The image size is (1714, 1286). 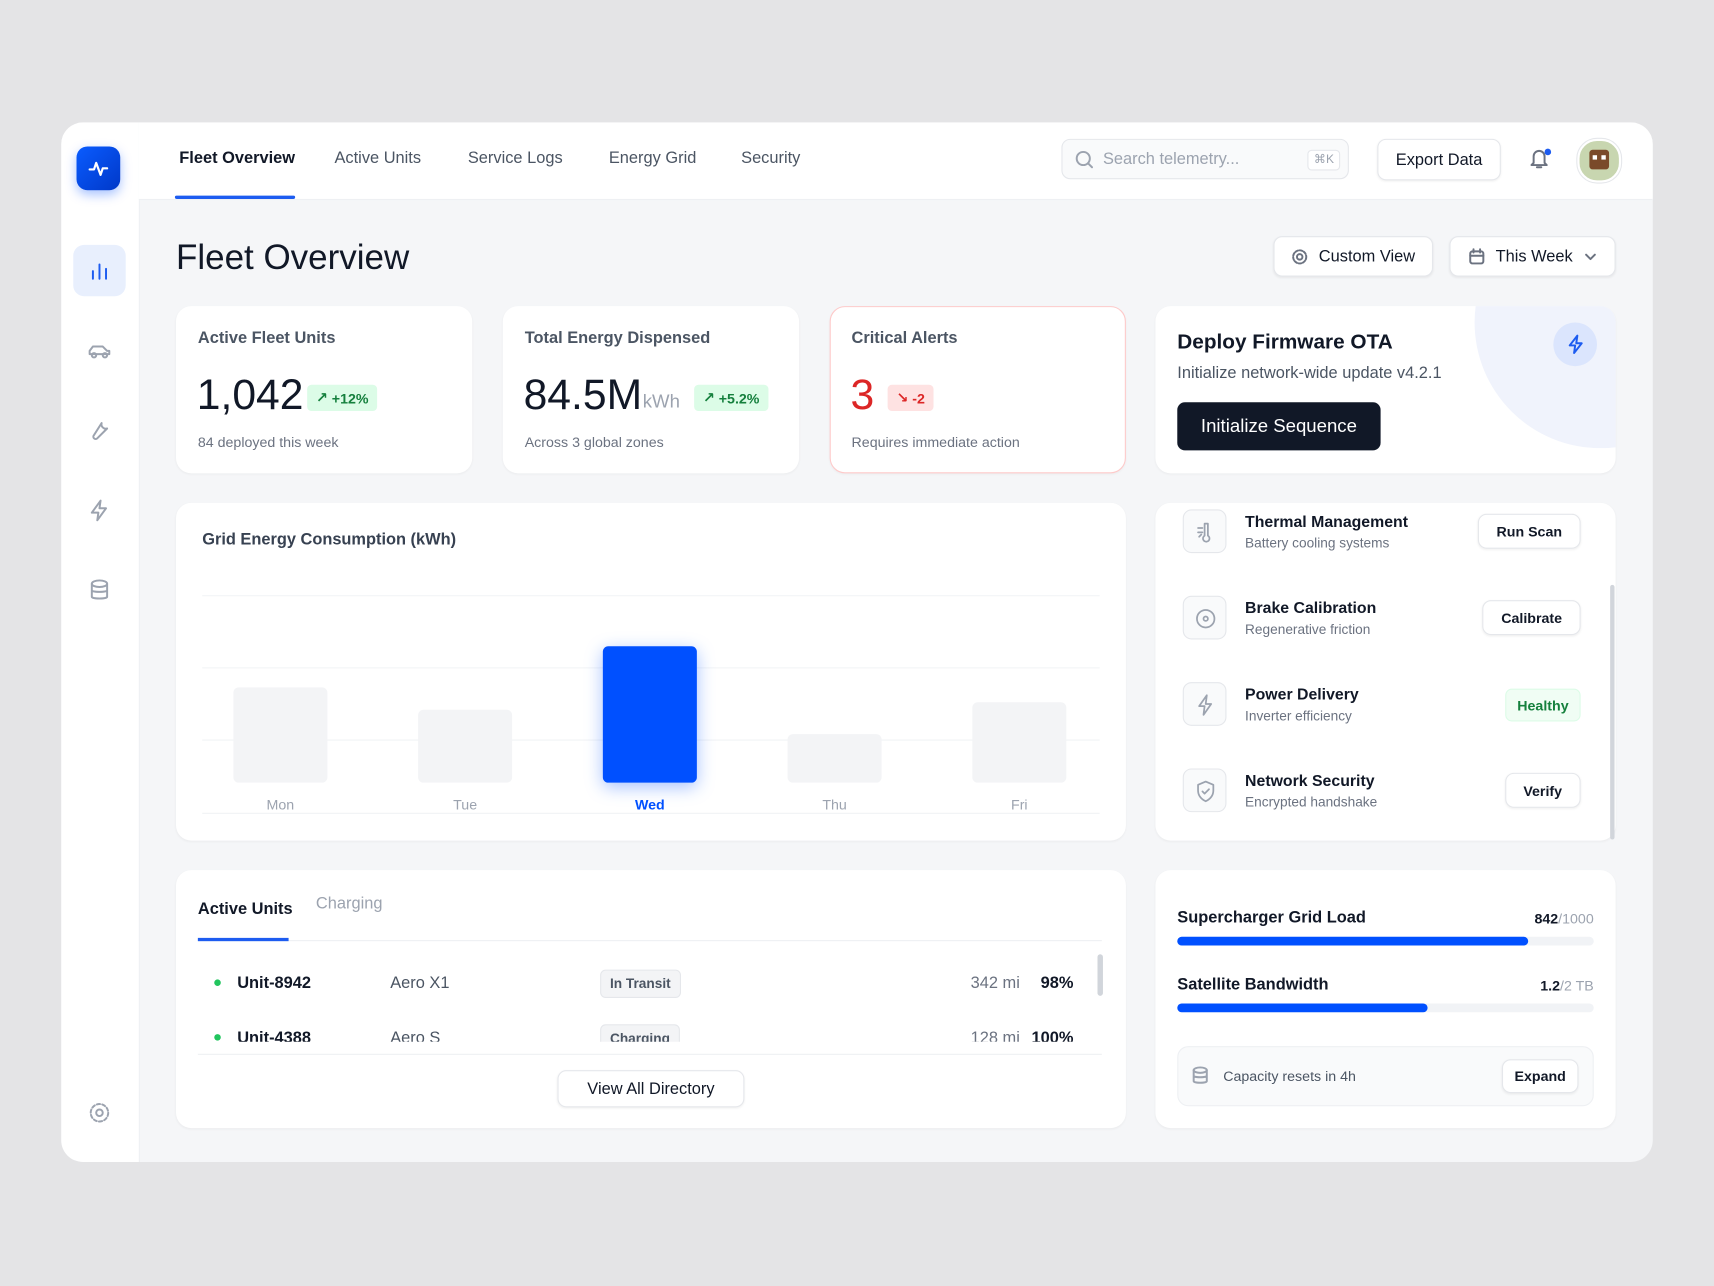 I want to click on table-divider, so click(x=649, y=1054).